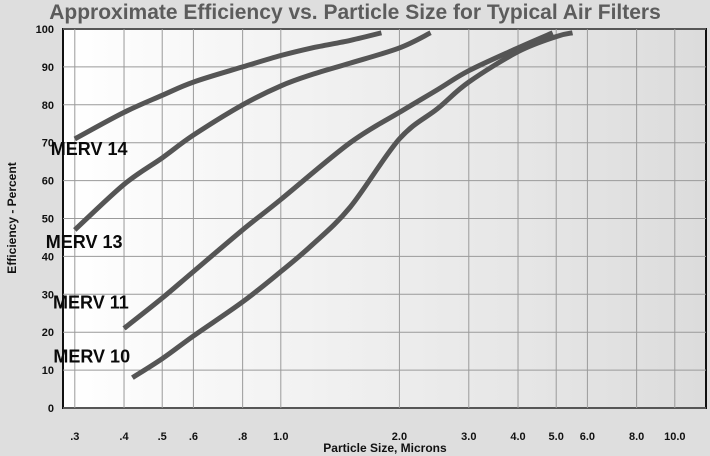  Describe the element at coordinates (91, 302) in the screenshot. I see `series-label-merv-11: MERV 11` at that location.